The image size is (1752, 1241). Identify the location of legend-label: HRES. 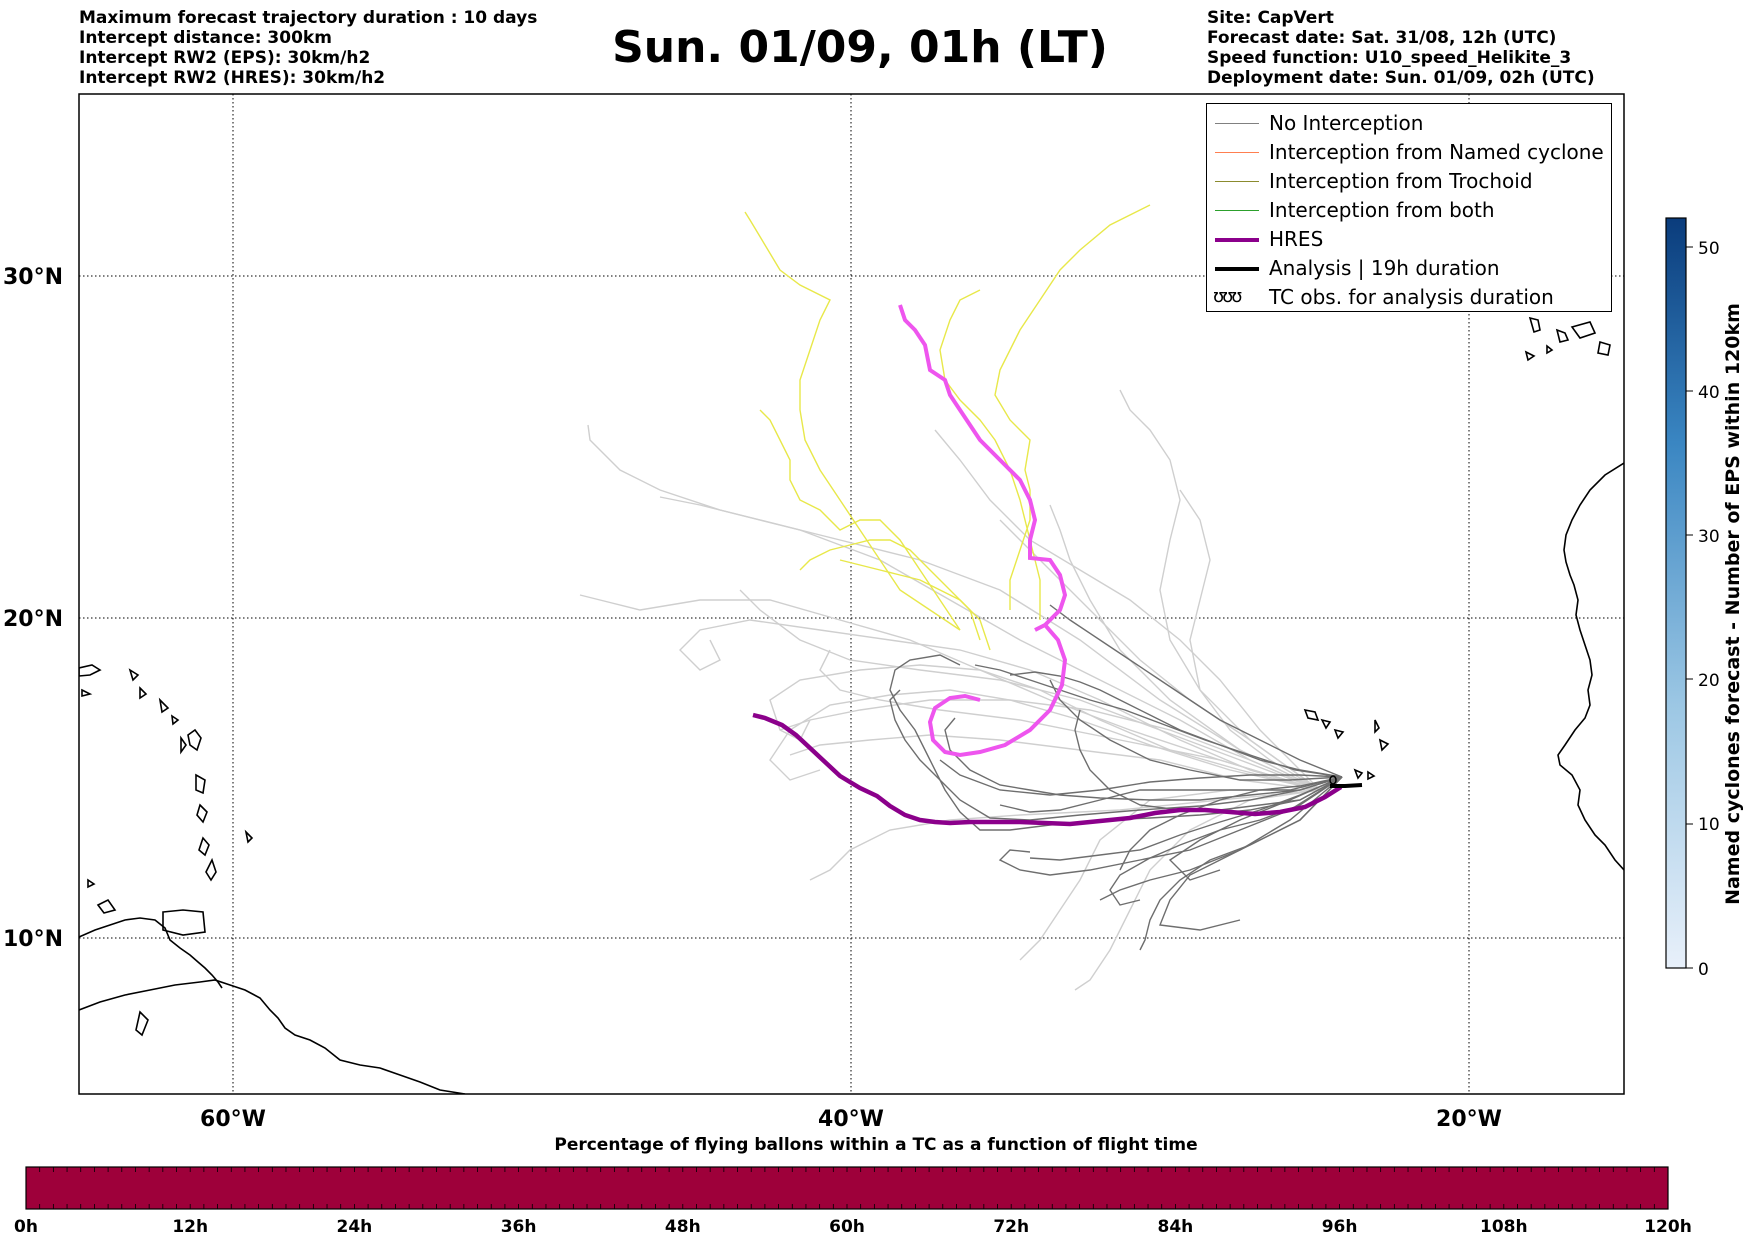
(1296, 239).